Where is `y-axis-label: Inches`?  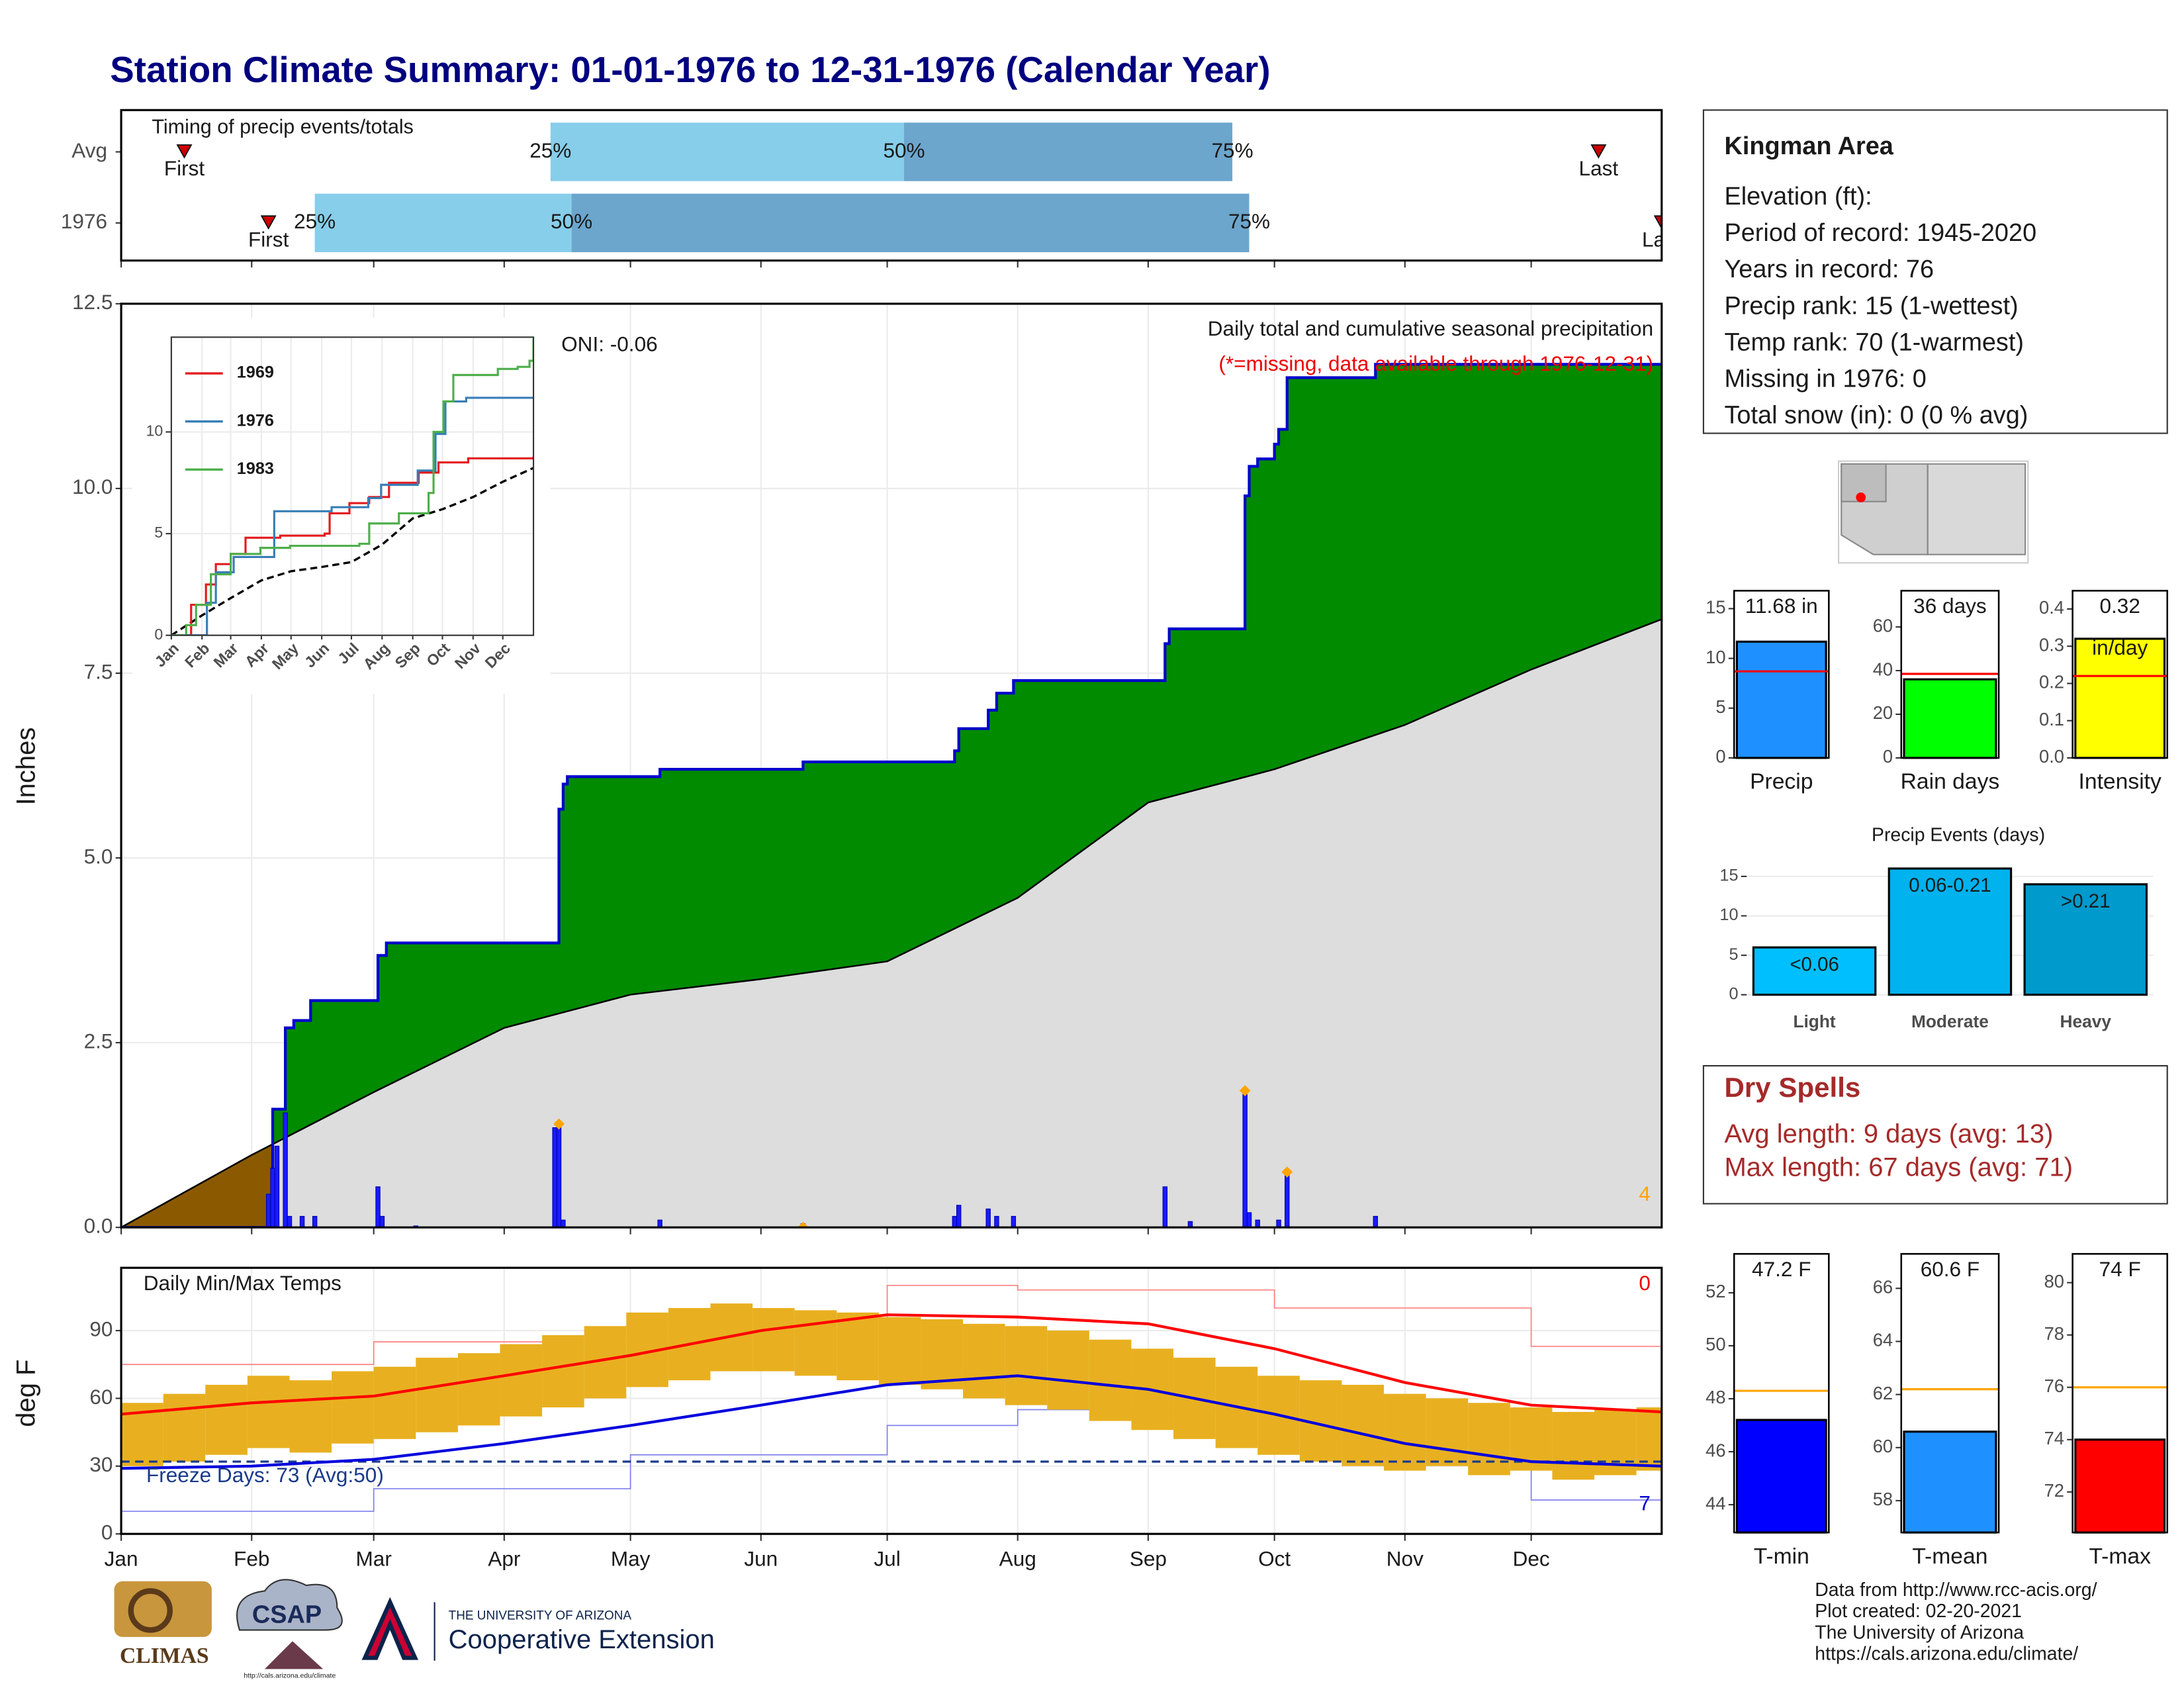 y-axis-label: Inches is located at coordinates (26, 766).